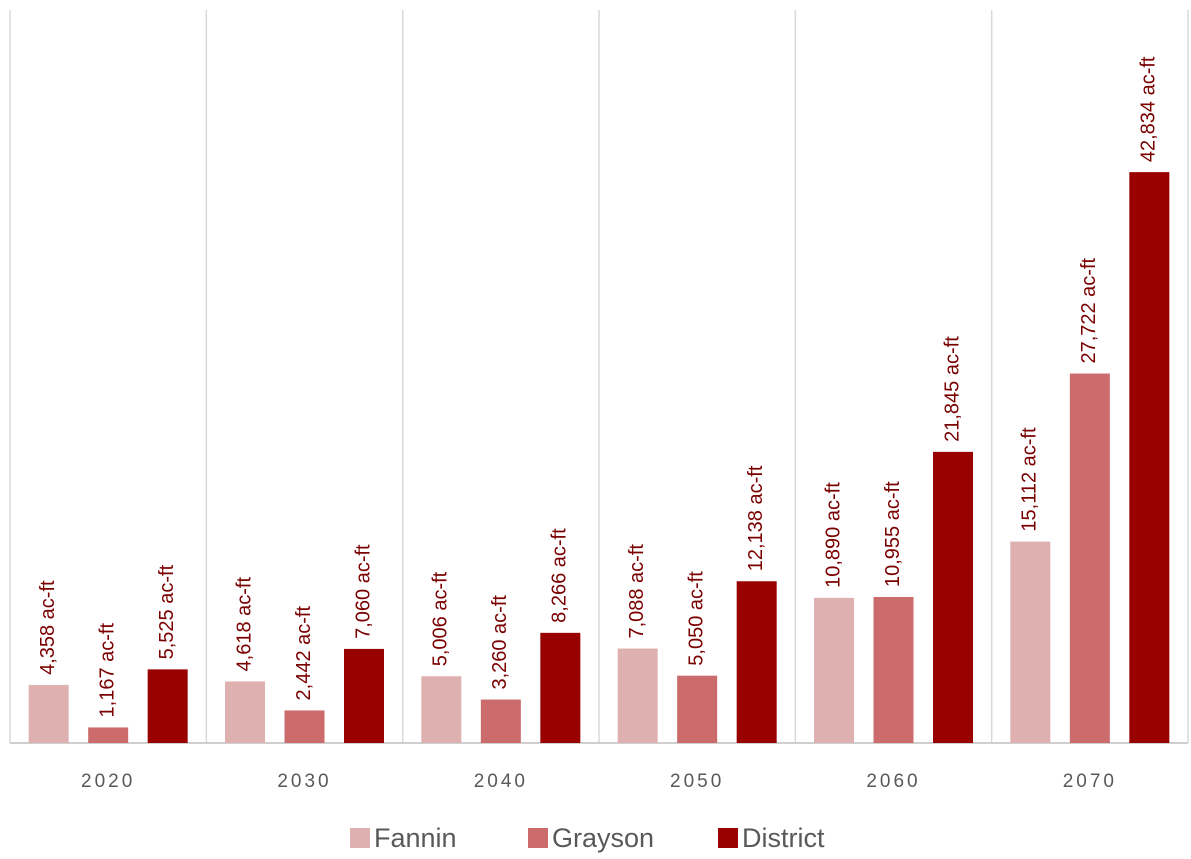  I want to click on data-label: 10,890 ac-ft, so click(833, 535).